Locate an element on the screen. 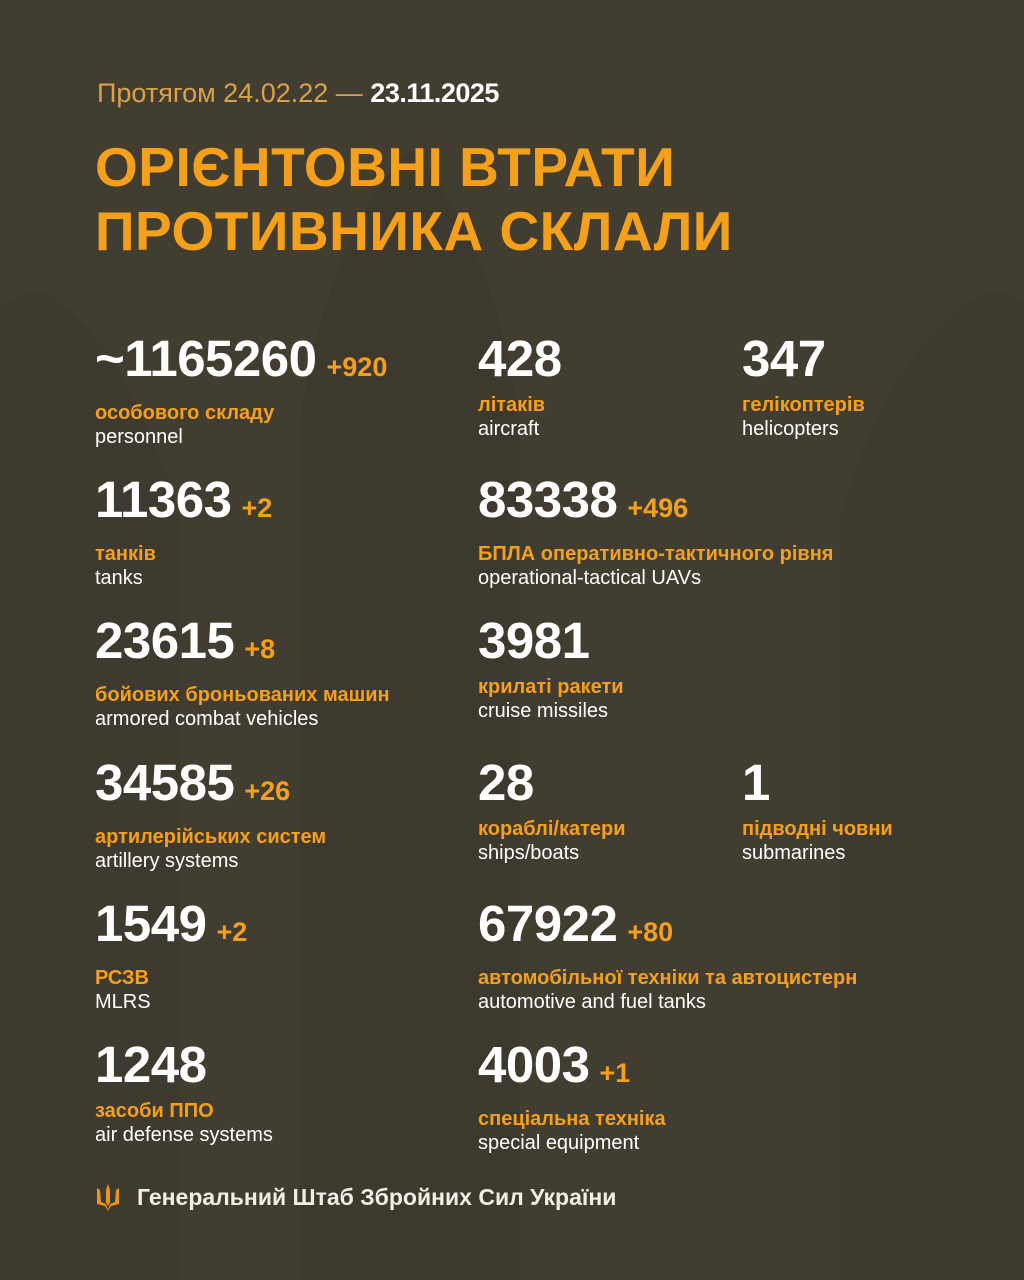  stat-label-ua: автомобільної техніки та автоцистерн is located at coordinates (668, 978).